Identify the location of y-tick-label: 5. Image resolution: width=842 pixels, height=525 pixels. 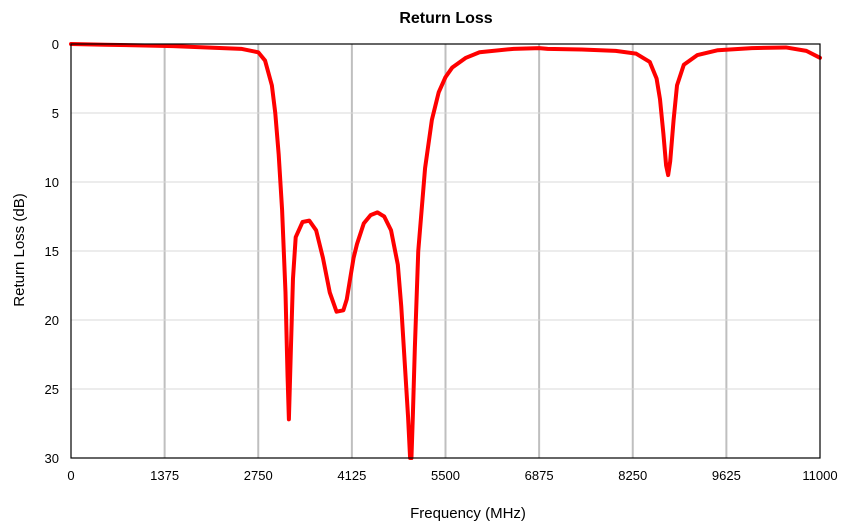
(55, 113).